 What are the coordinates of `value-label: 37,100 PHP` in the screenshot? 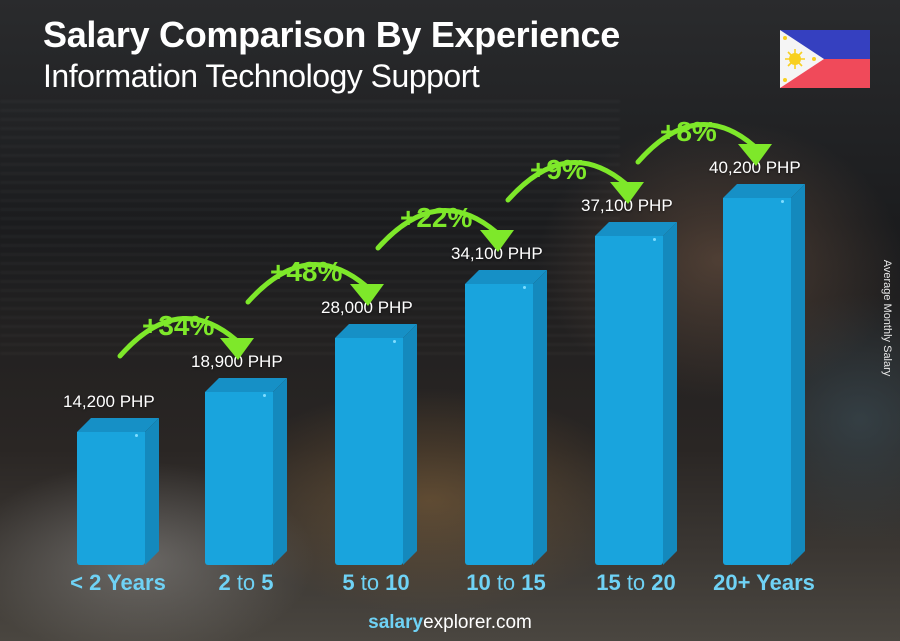 It's located at (627, 205).